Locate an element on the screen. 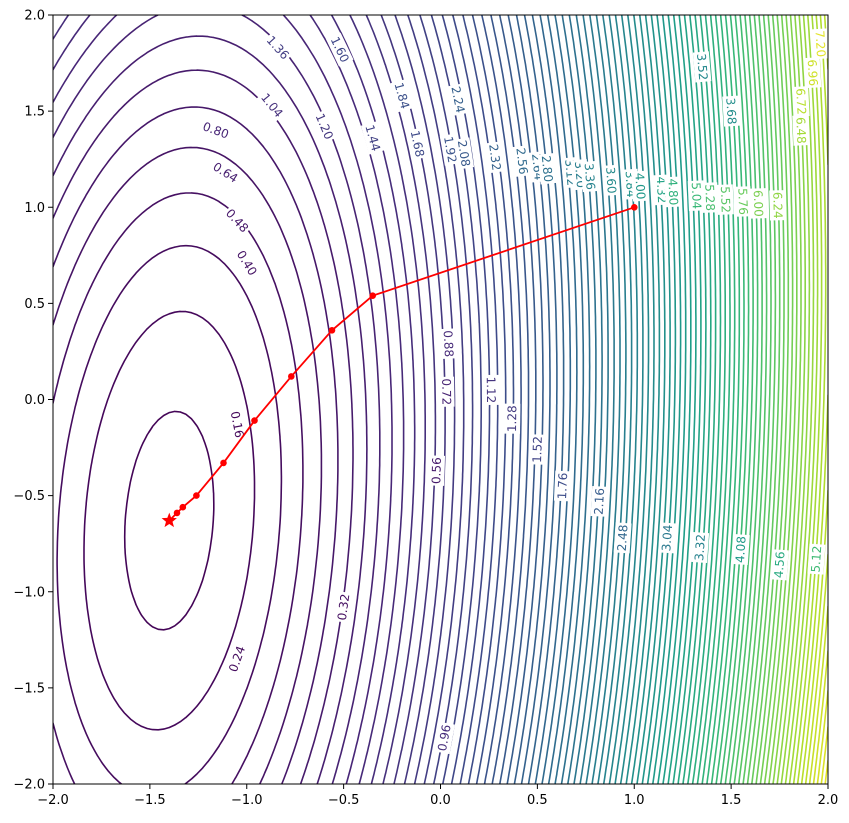  y-tick-label: 0.0 is located at coordinates (34, 400).